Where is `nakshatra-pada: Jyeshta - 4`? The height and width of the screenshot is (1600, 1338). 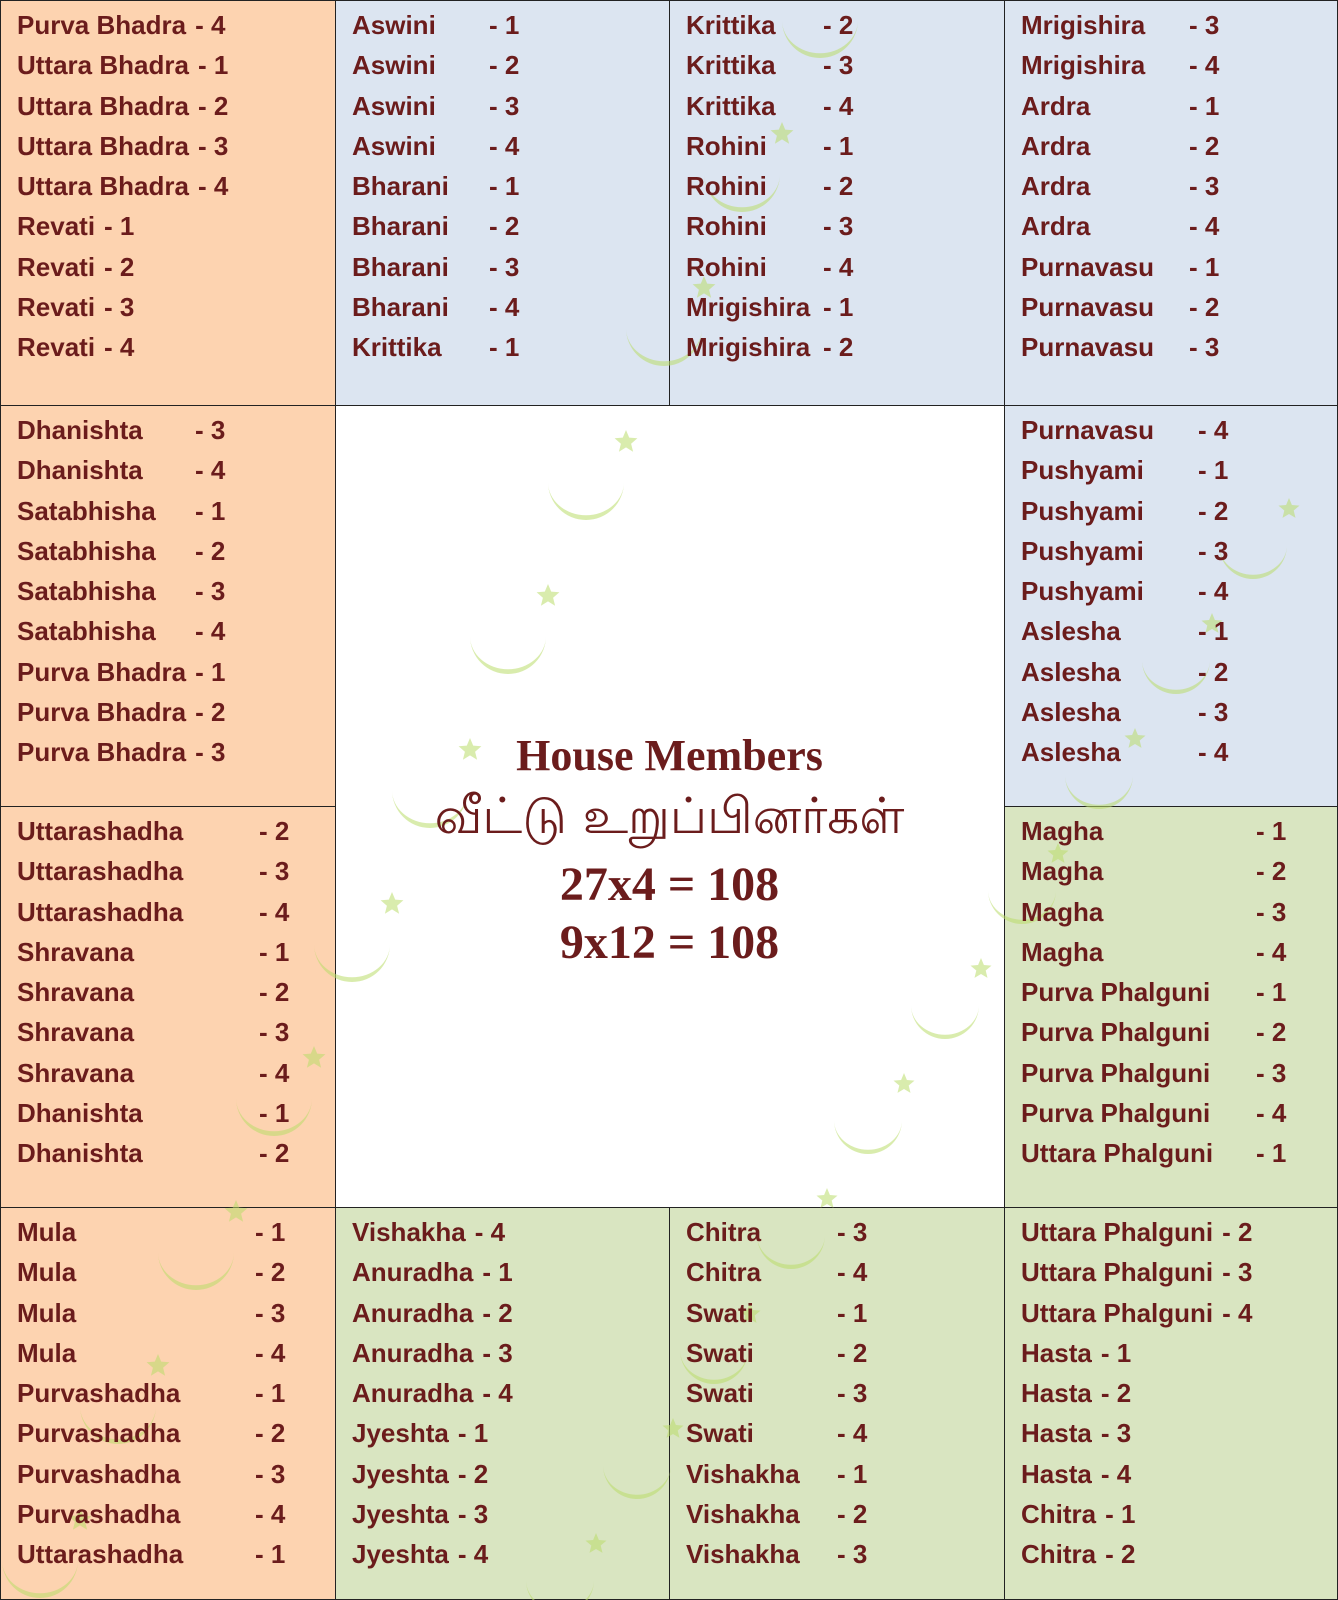
nakshatra-pada: Jyeshta - 4 is located at coordinates (510, 1554).